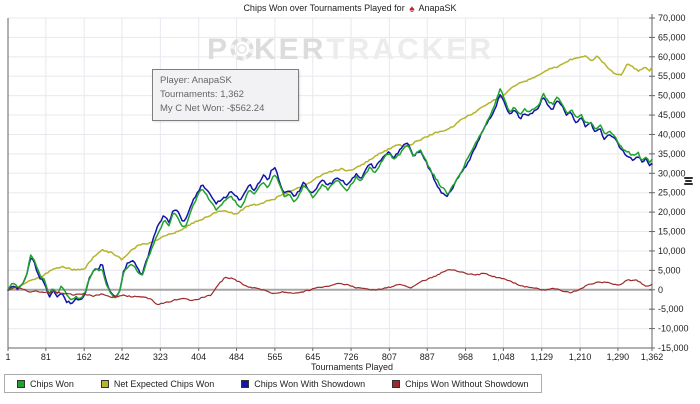 This screenshot has width=700, height=404. I want to click on legend-label: Chips Won, so click(52, 383).